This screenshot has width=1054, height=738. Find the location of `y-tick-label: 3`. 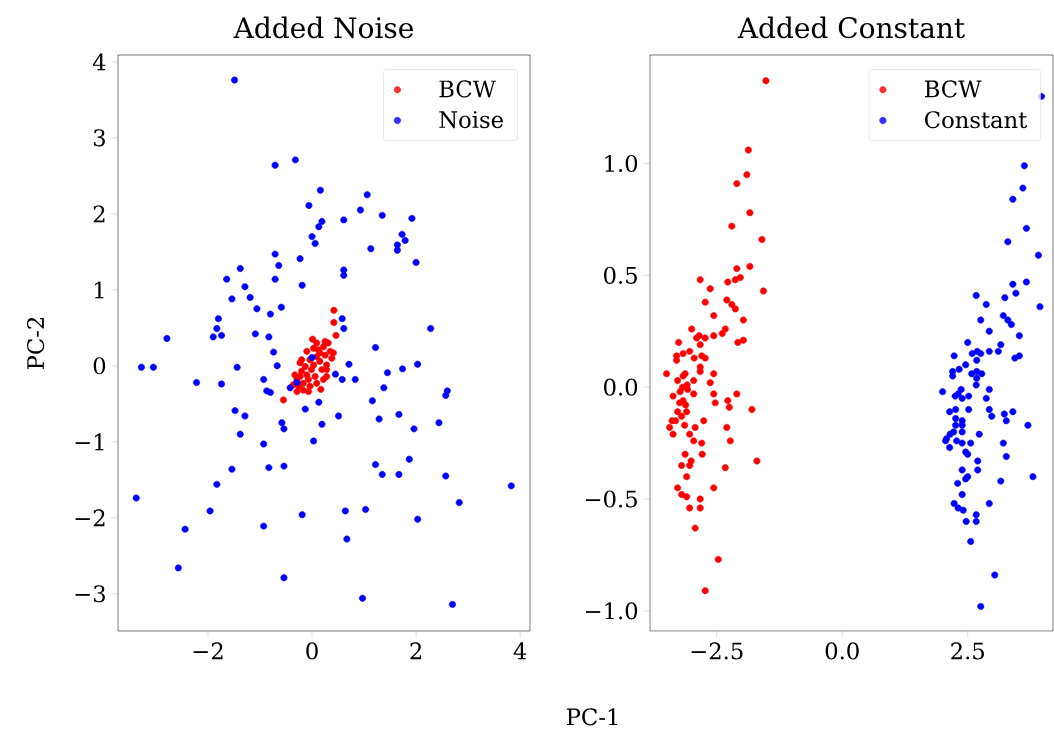

y-tick-label: 3 is located at coordinates (99, 138).